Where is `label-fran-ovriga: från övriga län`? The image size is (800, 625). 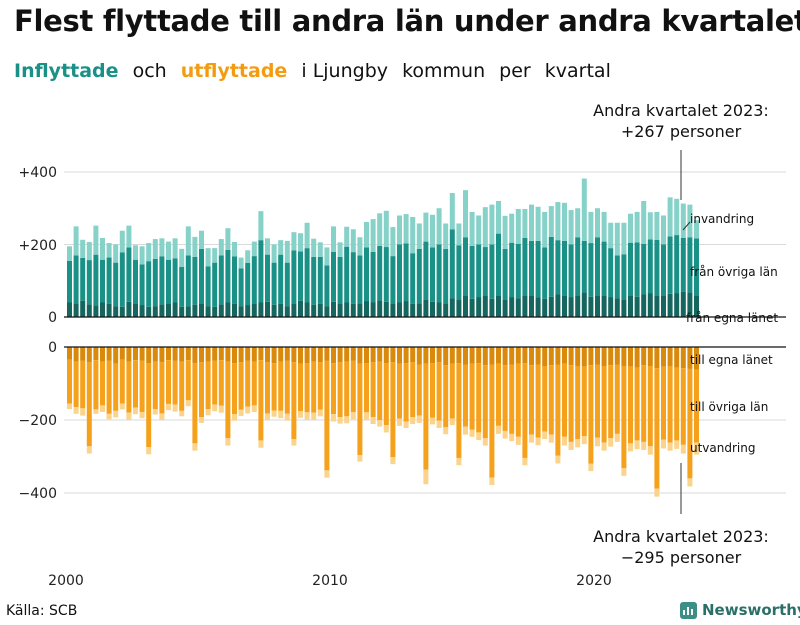 label-fran-ovriga: från övriga län is located at coordinates (734, 272).